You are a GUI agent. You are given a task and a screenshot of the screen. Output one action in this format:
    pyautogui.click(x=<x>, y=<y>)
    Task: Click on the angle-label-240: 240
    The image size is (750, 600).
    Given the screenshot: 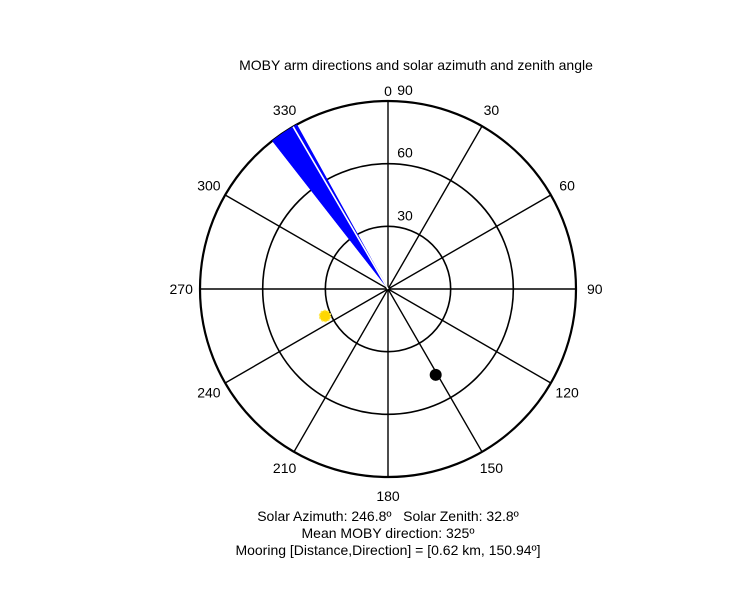 What is the action you would take?
    pyautogui.click(x=209, y=392)
    